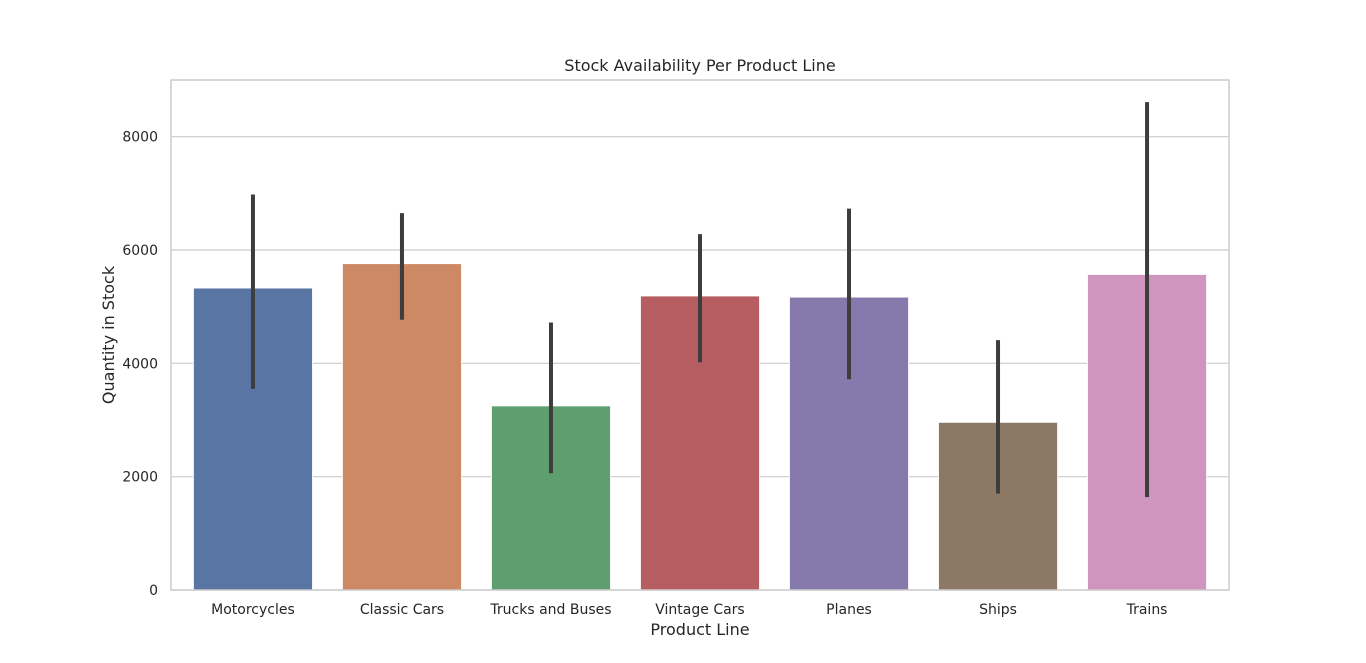 Image resolution: width=1366 pixels, height=663 pixels. I want to click on x-tick-label-0: Motorcycles, so click(253, 610).